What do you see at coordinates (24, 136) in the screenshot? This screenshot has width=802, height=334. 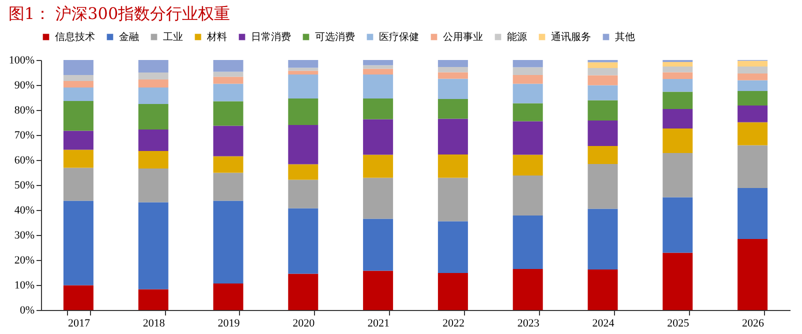 I see `y-tick-label: 70%` at bounding box center [24, 136].